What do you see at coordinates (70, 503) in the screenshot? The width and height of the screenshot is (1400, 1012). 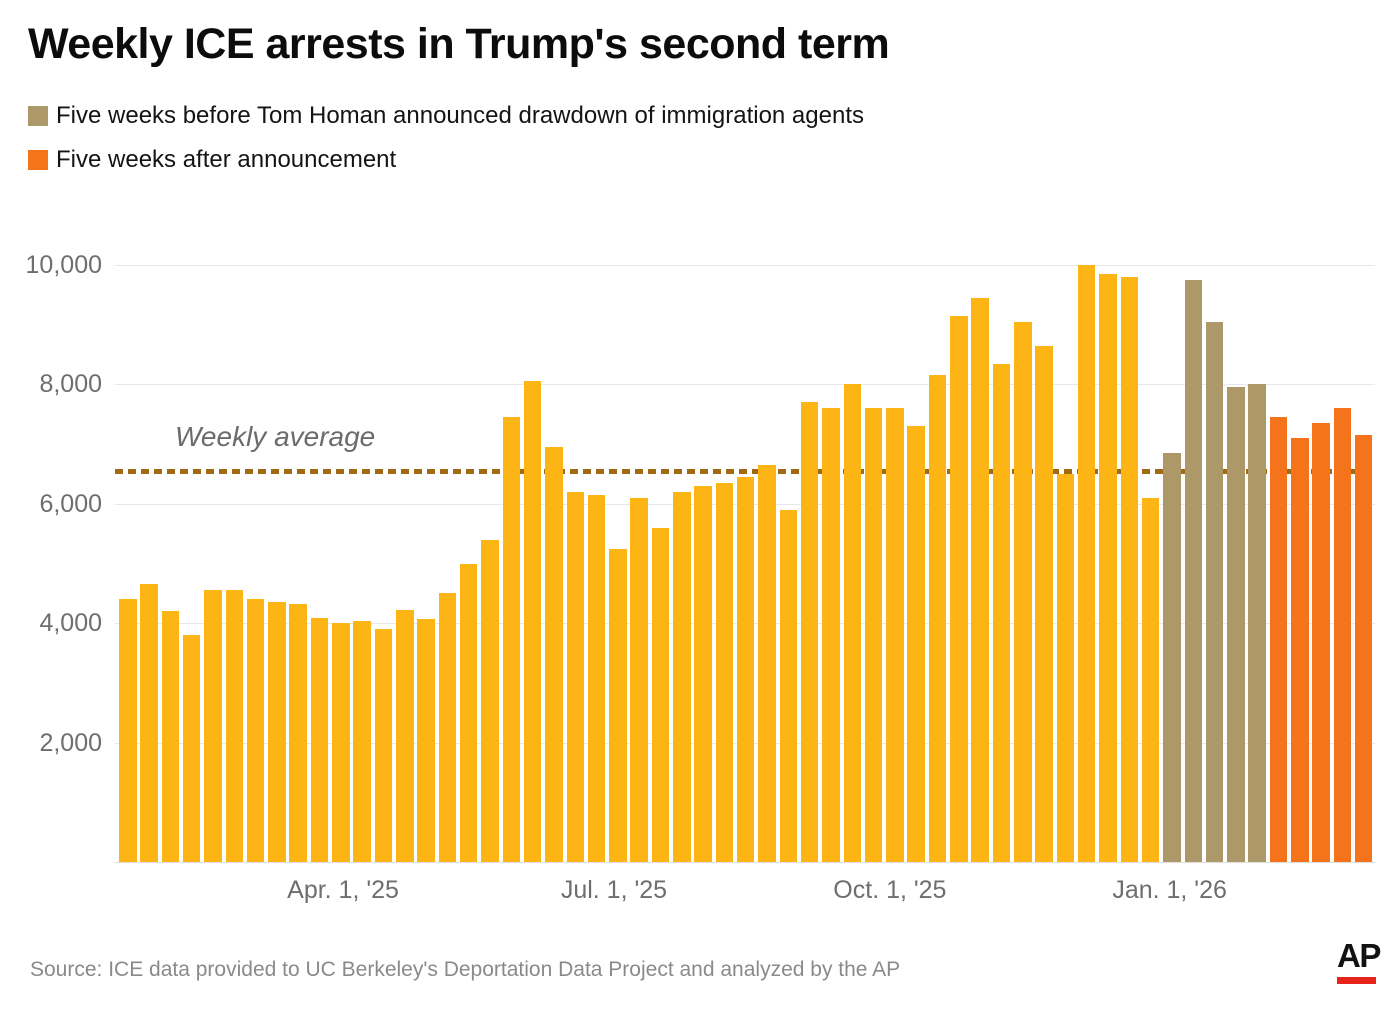 I see `y-axis-tick-label: 6,000` at bounding box center [70, 503].